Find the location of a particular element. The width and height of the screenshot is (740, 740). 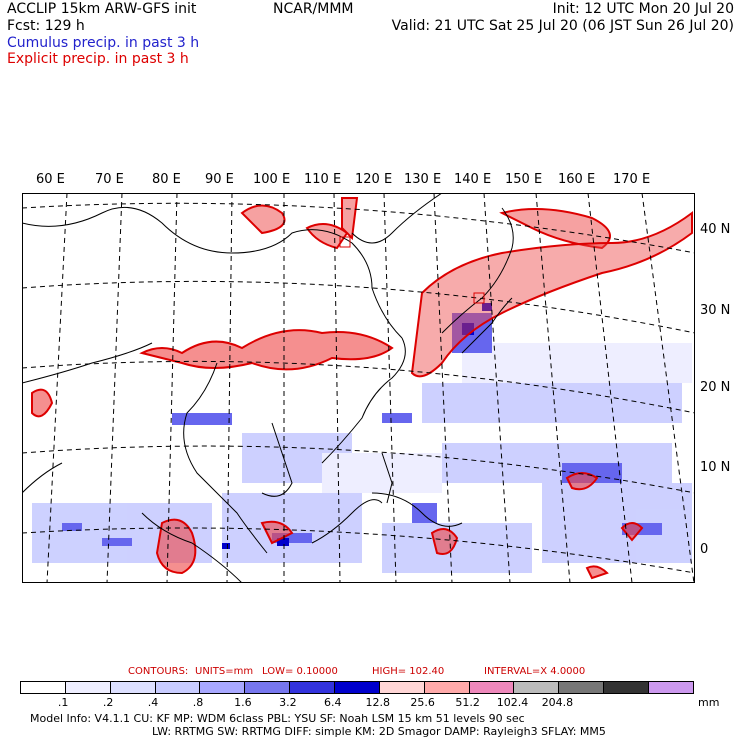

colorbar-tick-label: .8 is located at coordinates (198, 702).